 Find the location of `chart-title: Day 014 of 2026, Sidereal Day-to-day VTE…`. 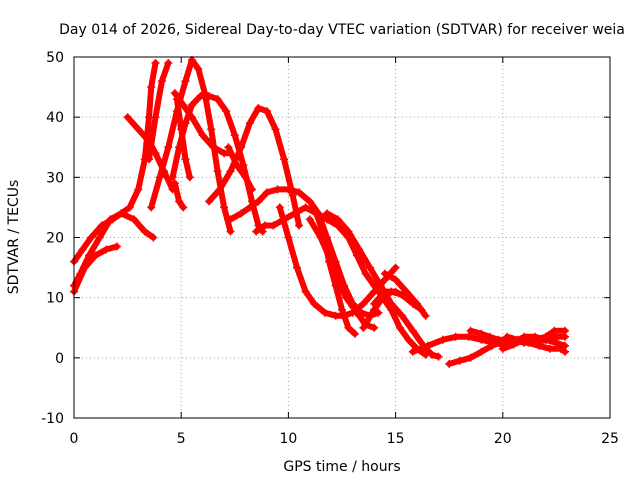

chart-title: Day 014 of 2026, Sidereal Day-to-day VTE… is located at coordinates (342, 30).